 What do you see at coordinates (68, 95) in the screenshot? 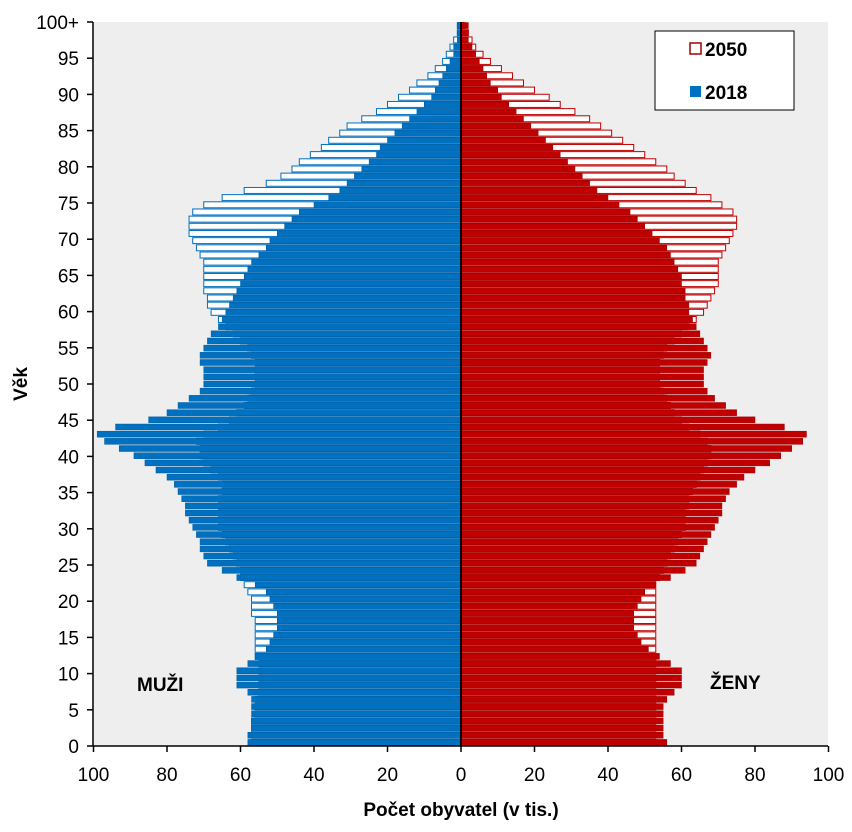
I see `y-tick-label: 90` at bounding box center [68, 95].